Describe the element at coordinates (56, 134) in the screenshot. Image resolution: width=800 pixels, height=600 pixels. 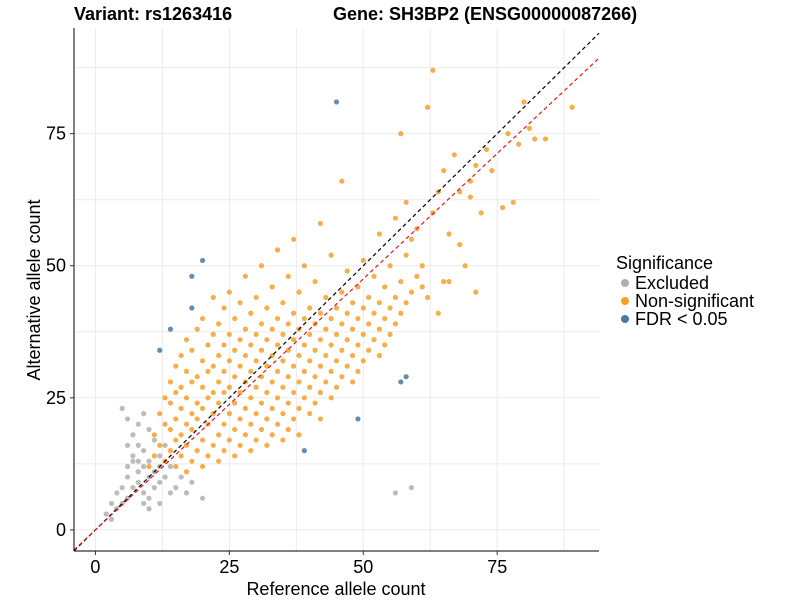
I see `y-tick-label: 75` at that location.